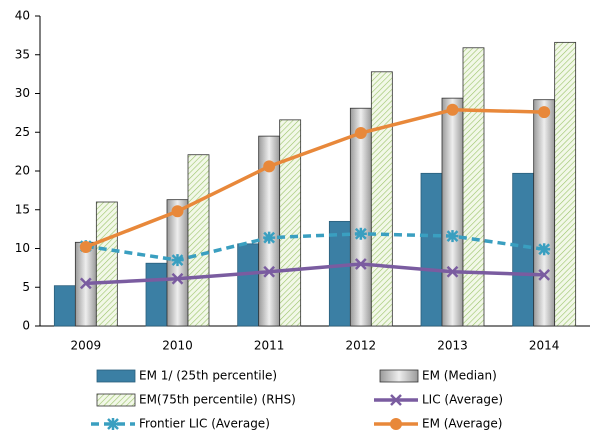 The width and height of the screenshot is (594, 435). I want to click on y-tick-label: 35, so click(22, 54).